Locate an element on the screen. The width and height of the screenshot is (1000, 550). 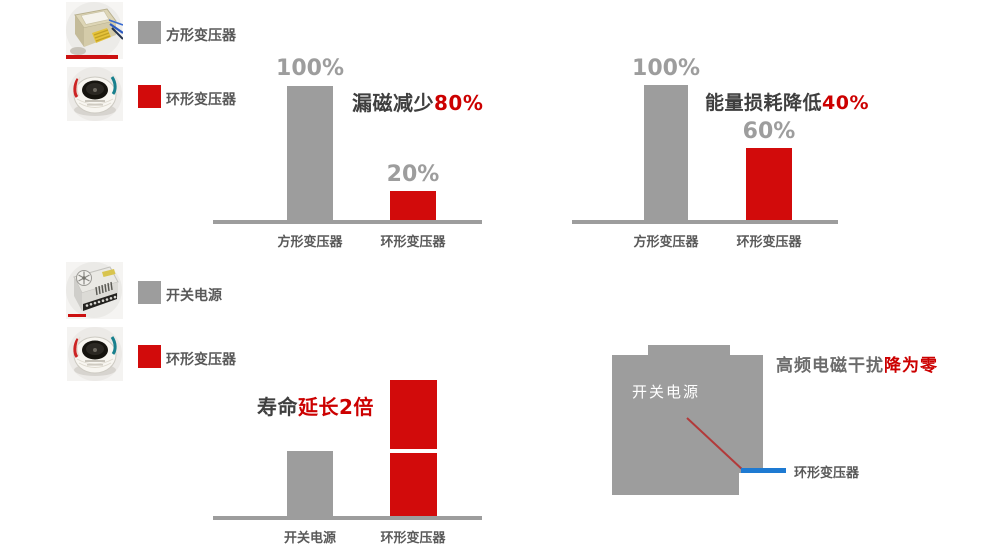
emi-zero-line is located at coordinates (763, 470).